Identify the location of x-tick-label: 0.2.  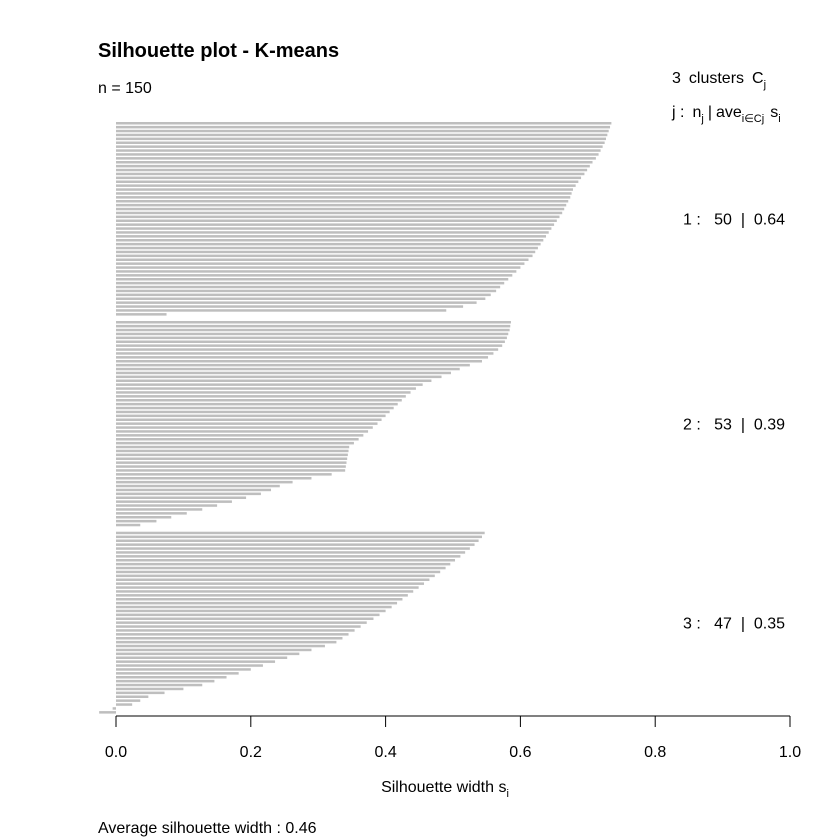
(251, 752).